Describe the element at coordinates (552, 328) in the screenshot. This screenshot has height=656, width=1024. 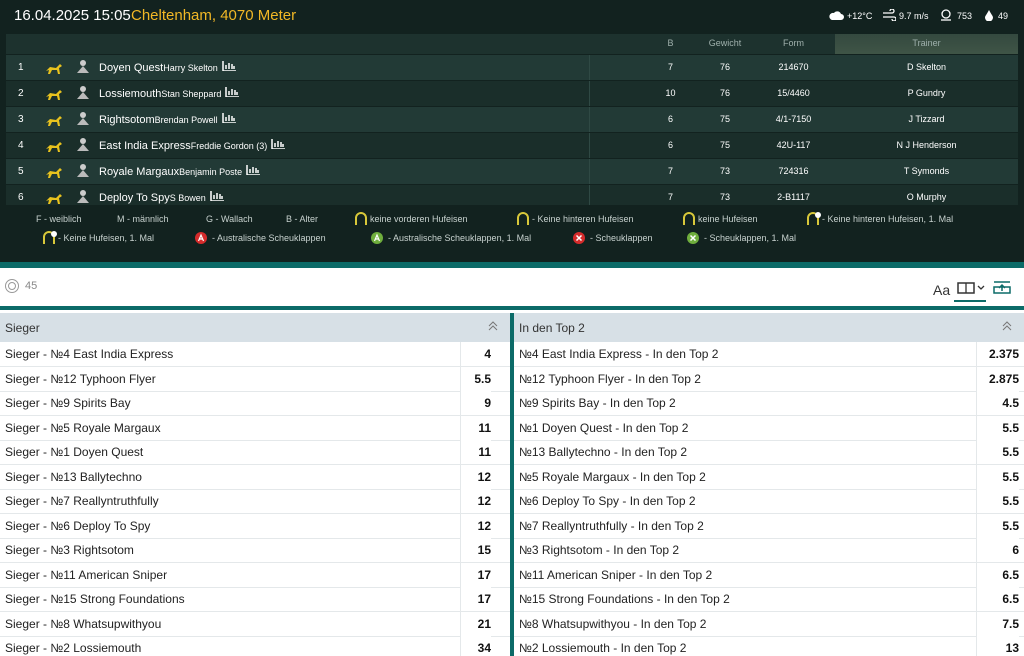
I see `market-title: In den Top 2` at that location.